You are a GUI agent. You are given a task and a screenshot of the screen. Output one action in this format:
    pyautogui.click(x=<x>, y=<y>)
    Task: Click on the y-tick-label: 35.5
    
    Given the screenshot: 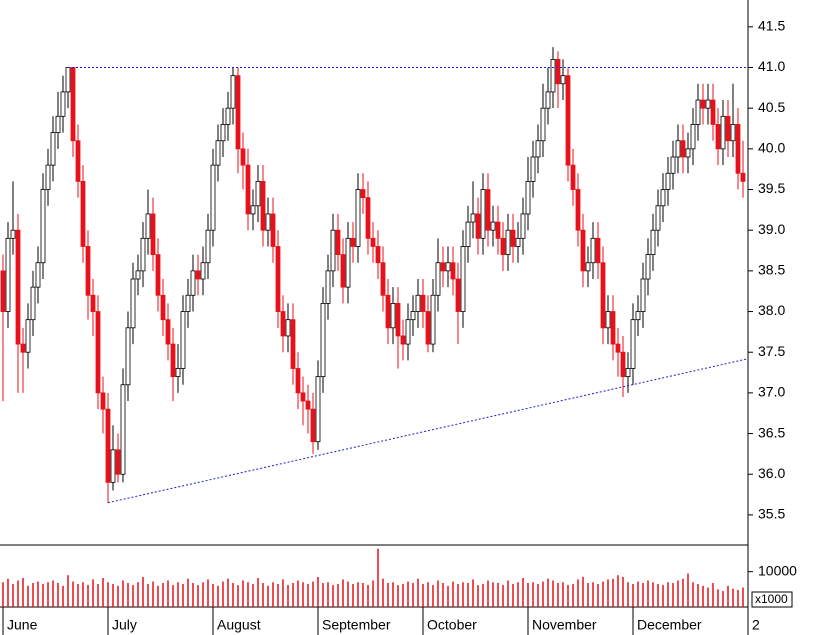 What is the action you would take?
    pyautogui.click(x=771, y=514)
    